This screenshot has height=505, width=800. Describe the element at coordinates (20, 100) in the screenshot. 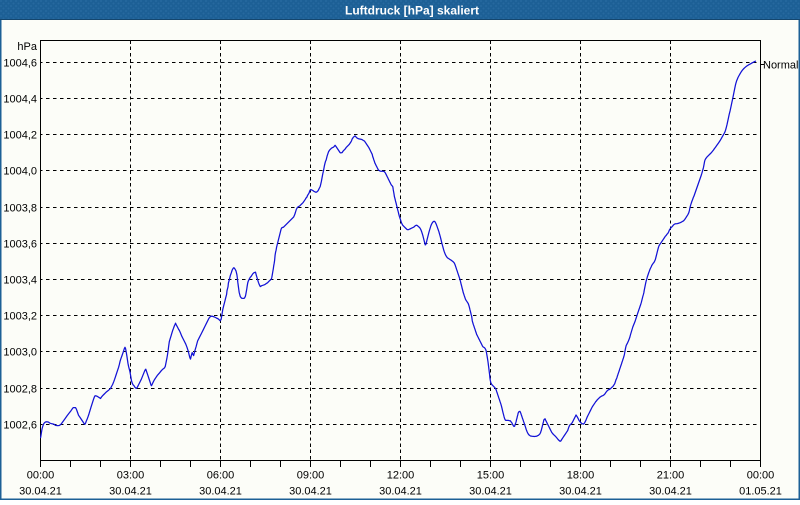

I see `svg-text: 1004,4` at that location.